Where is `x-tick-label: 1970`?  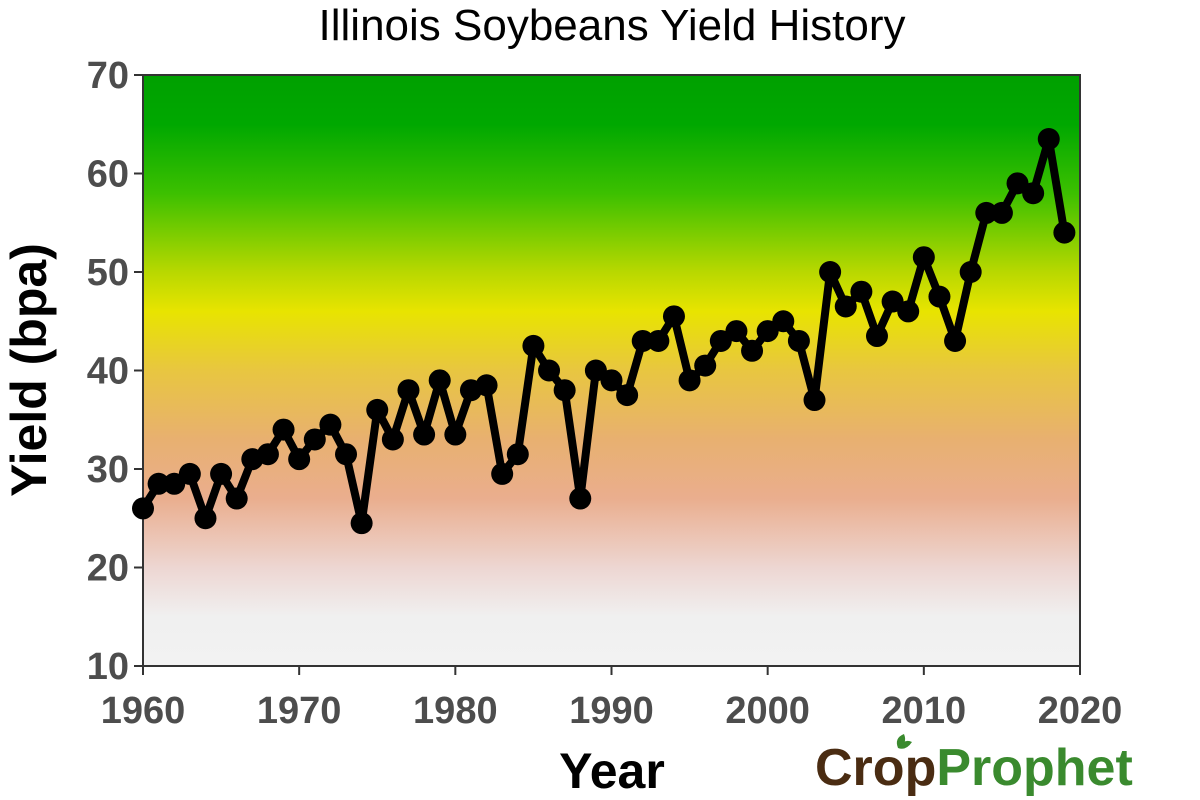
x-tick-label: 1970 is located at coordinates (299, 711).